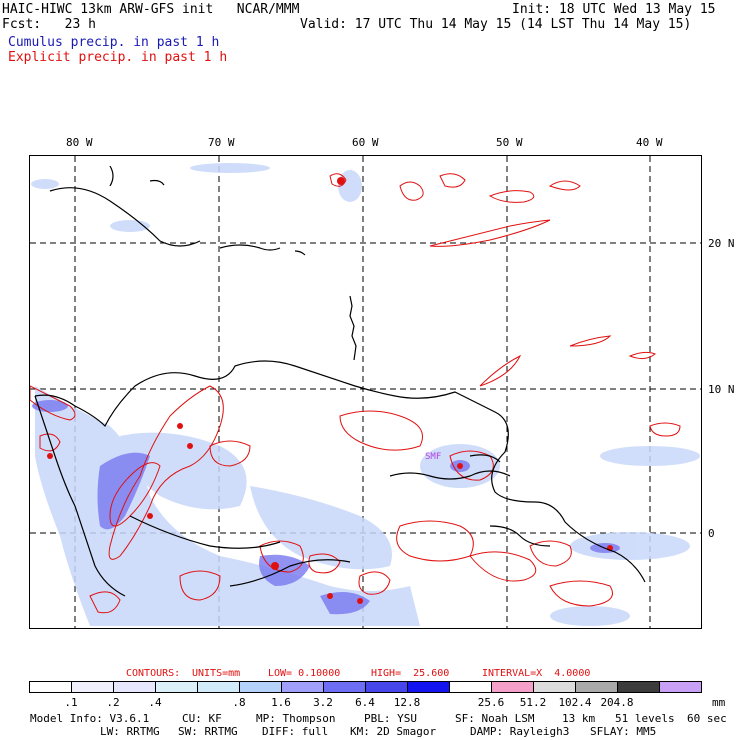  What do you see at coordinates (617, 702) in the screenshot?
I see `color-scale-label: 204.8` at bounding box center [617, 702].